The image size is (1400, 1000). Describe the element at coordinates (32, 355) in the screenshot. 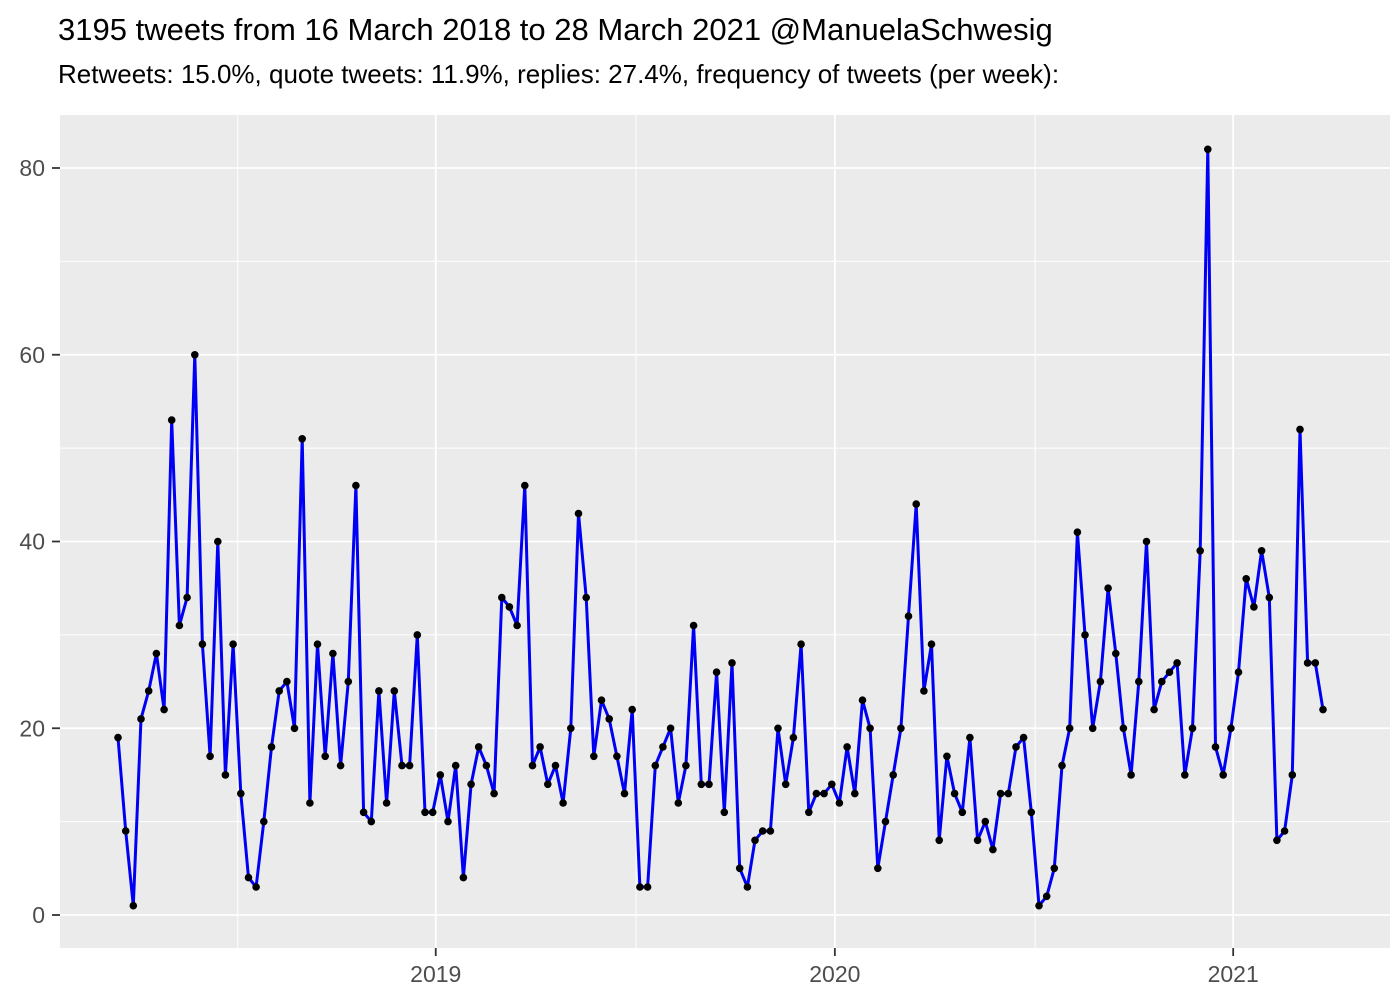

I see `y-axis-label: 60` at that location.